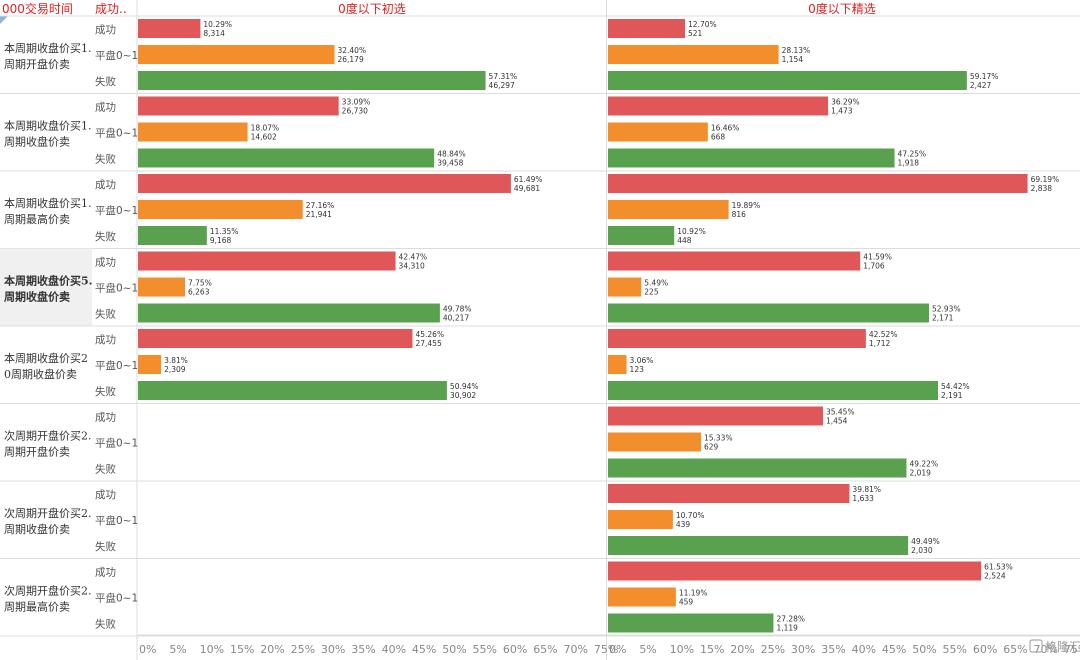  Describe the element at coordinates (718, 137) in the screenshot. I see `bar-count-label: 668` at that location.